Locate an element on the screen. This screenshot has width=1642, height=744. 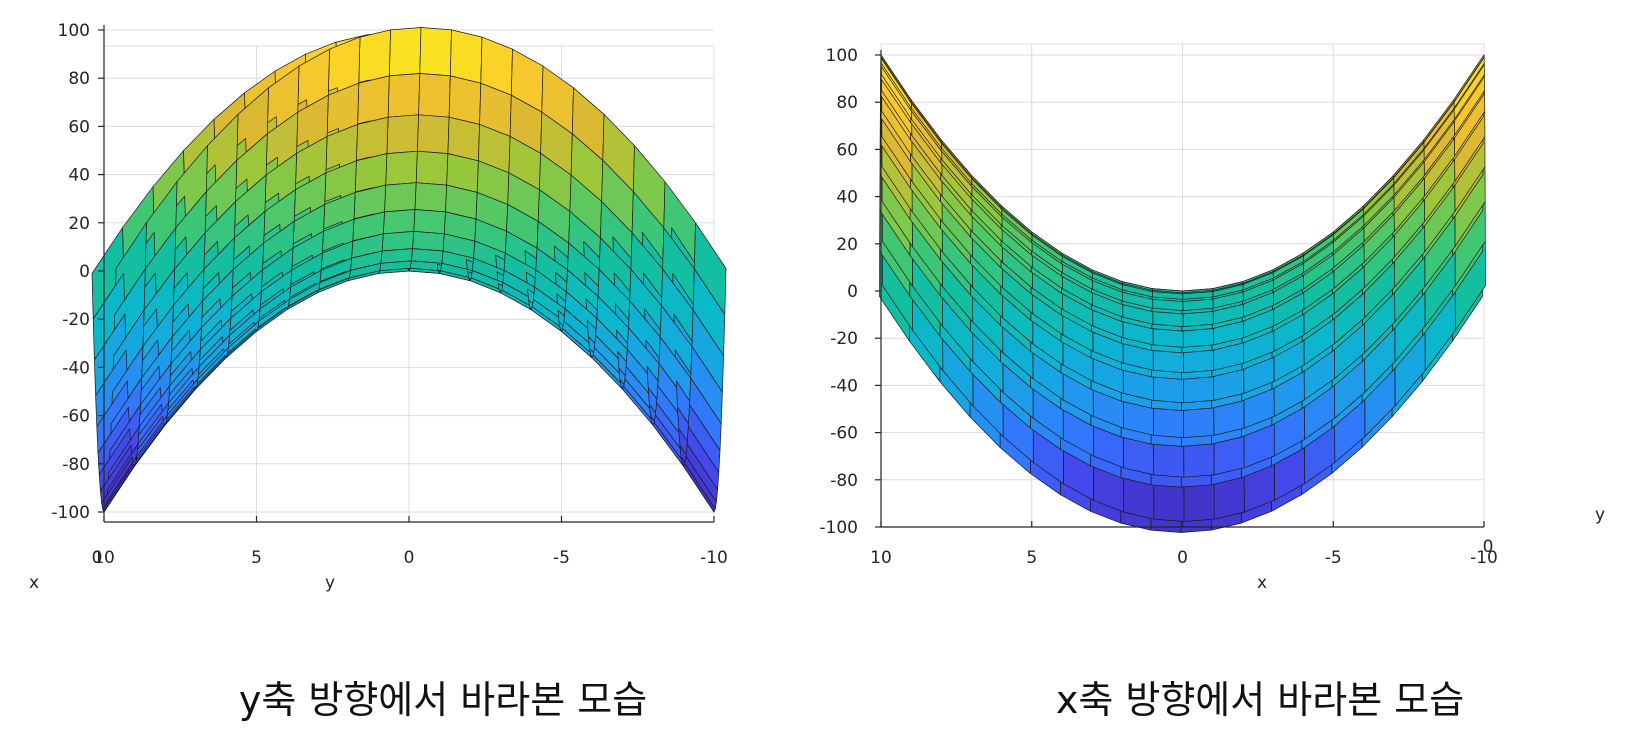
caption-y-view: y축 방향에서 바라본 모습 is located at coordinates (443, 700).